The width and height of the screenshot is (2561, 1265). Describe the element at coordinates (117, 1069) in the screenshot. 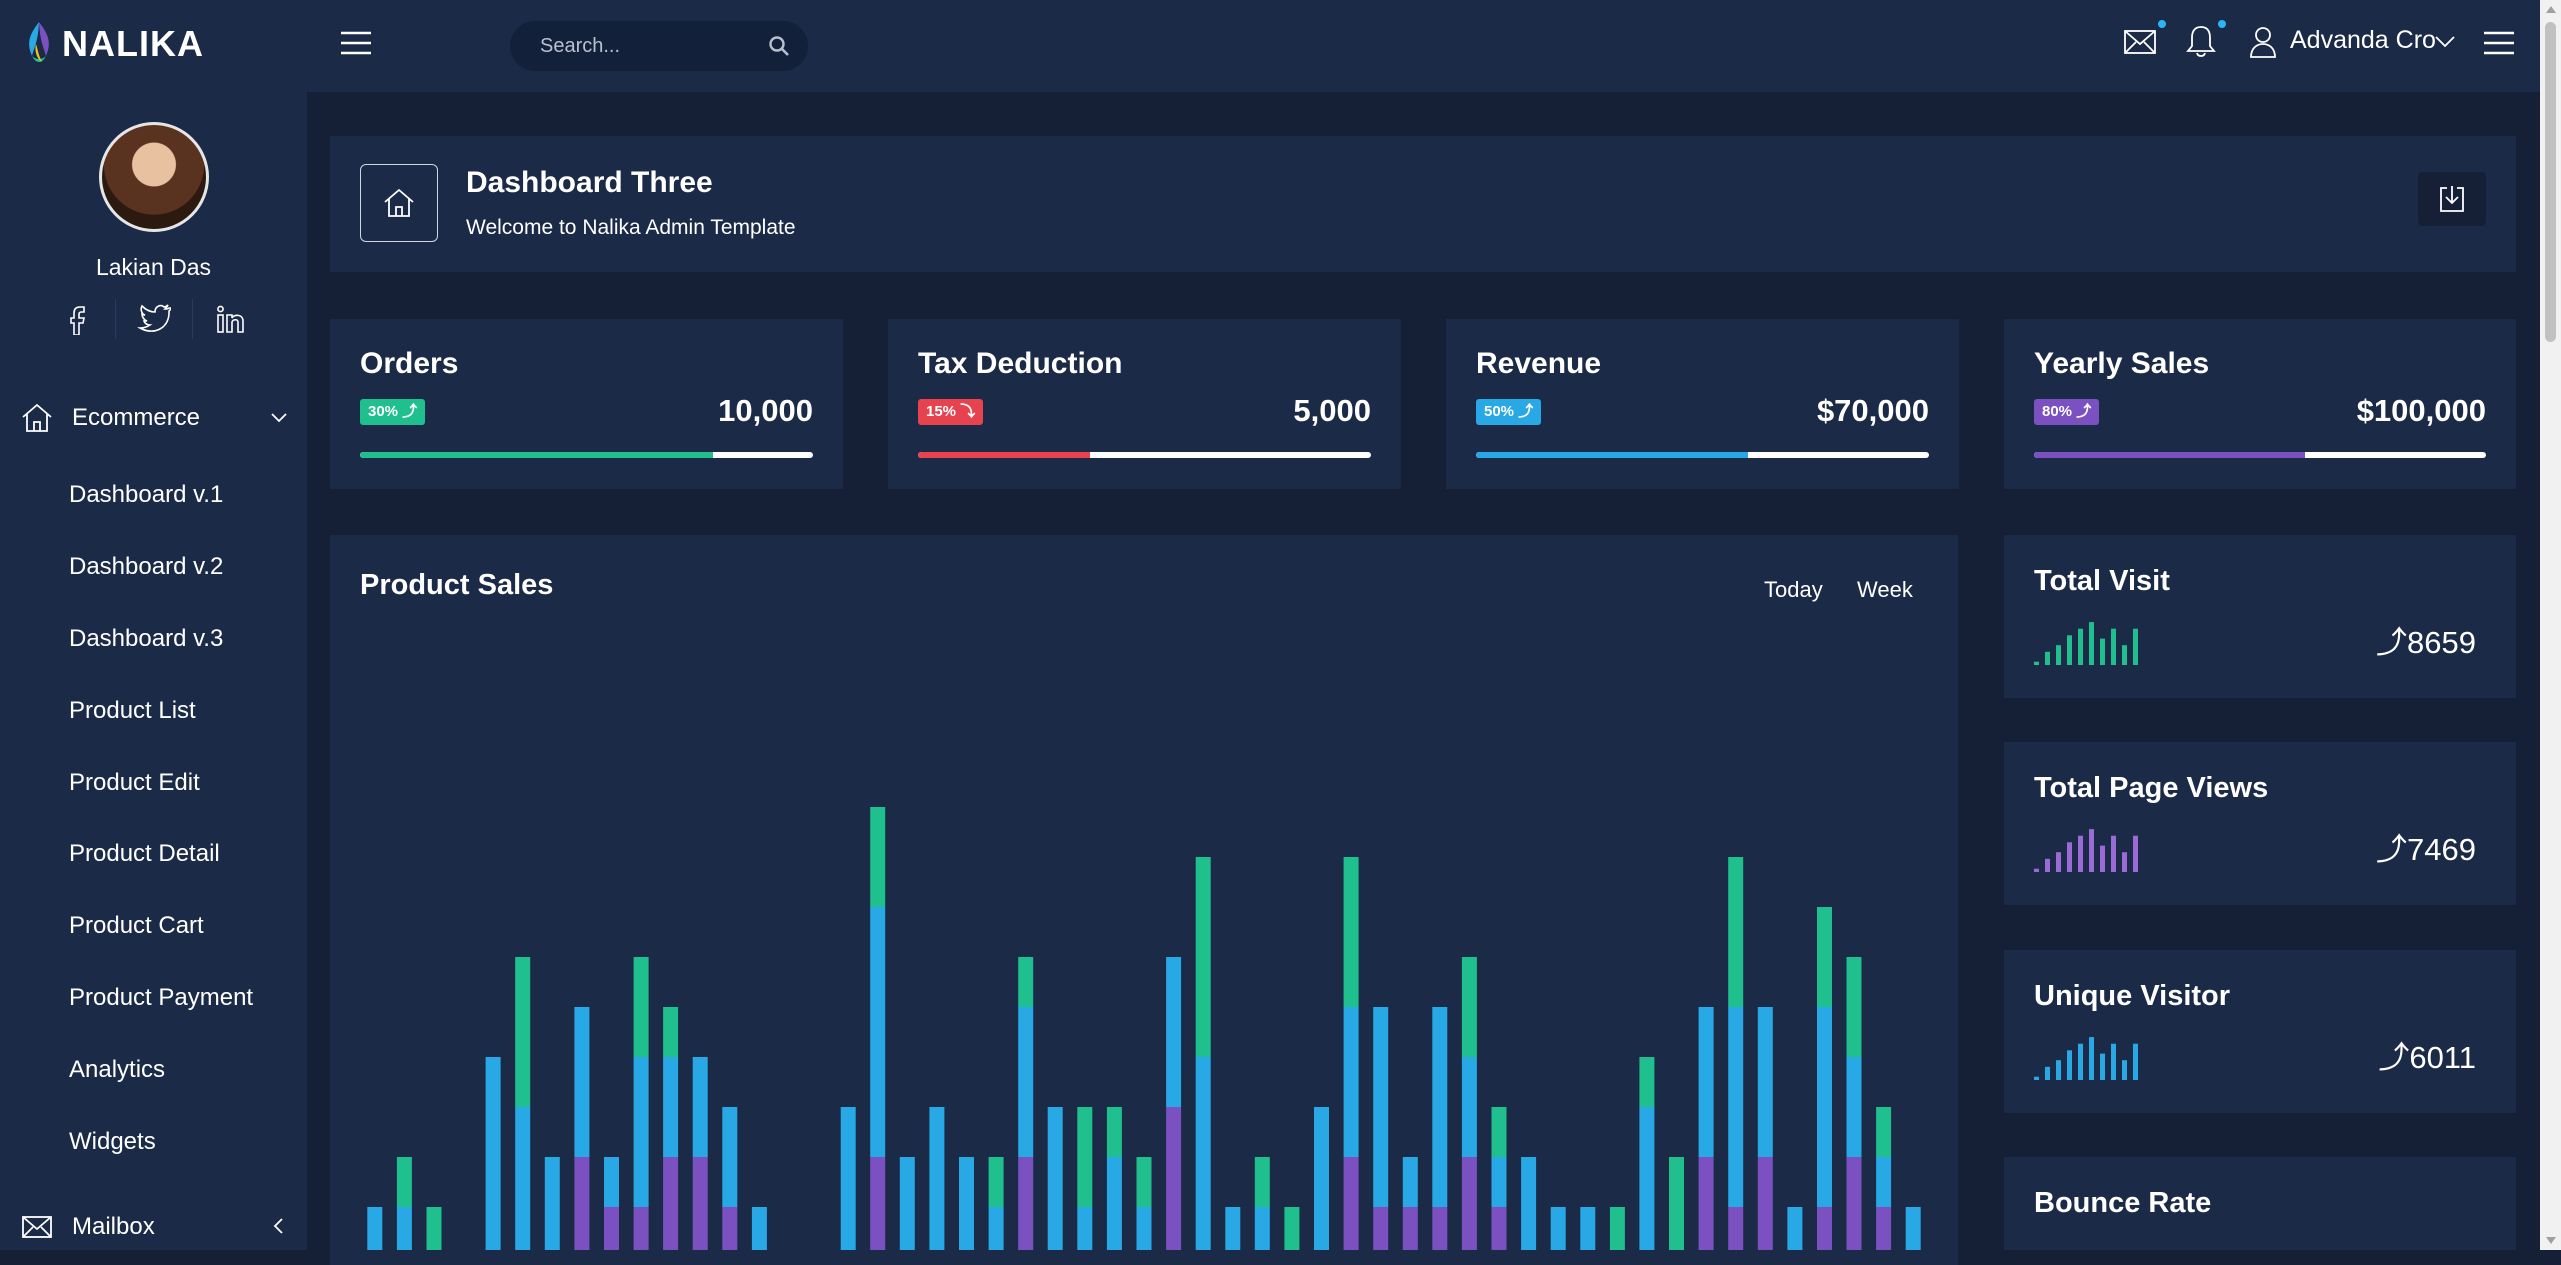

I see `sidebar-item-analytics: Analytics` at that location.